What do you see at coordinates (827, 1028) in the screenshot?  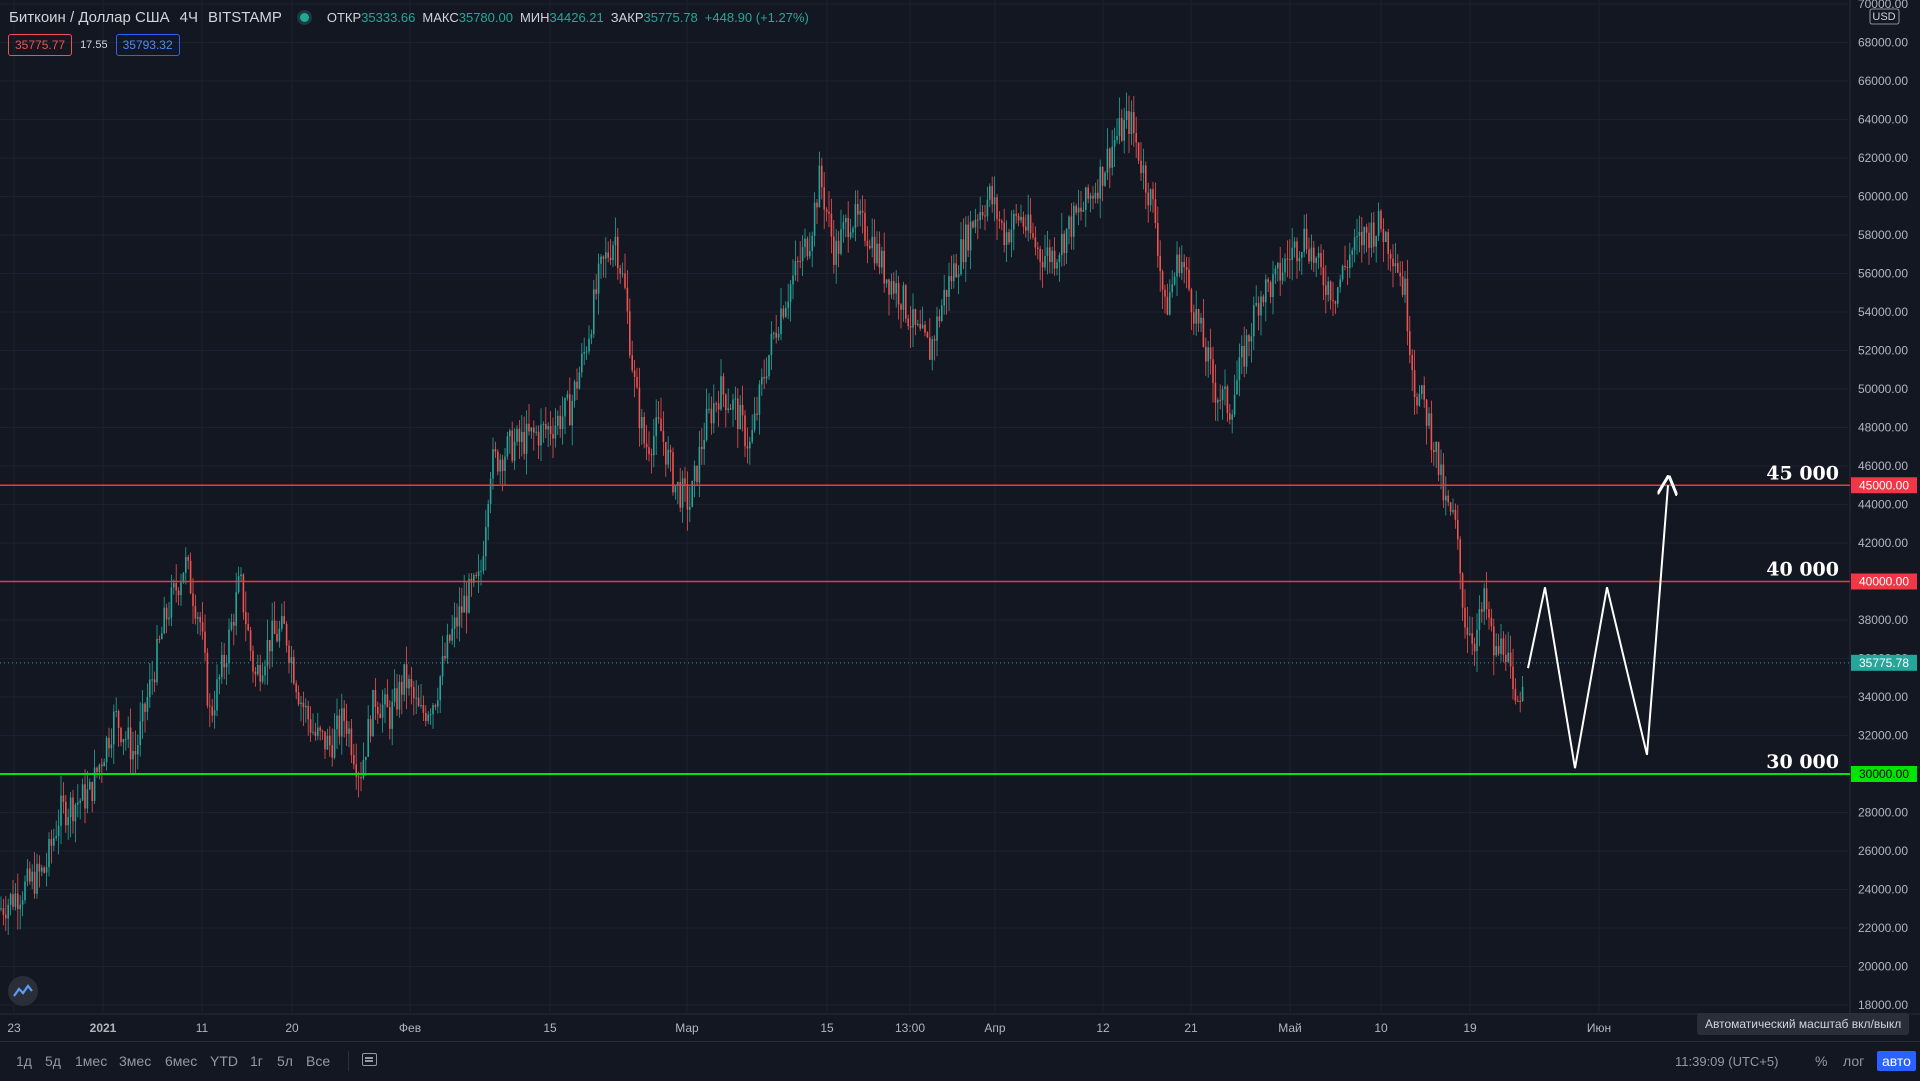 I see `time-tick-label: 15` at bounding box center [827, 1028].